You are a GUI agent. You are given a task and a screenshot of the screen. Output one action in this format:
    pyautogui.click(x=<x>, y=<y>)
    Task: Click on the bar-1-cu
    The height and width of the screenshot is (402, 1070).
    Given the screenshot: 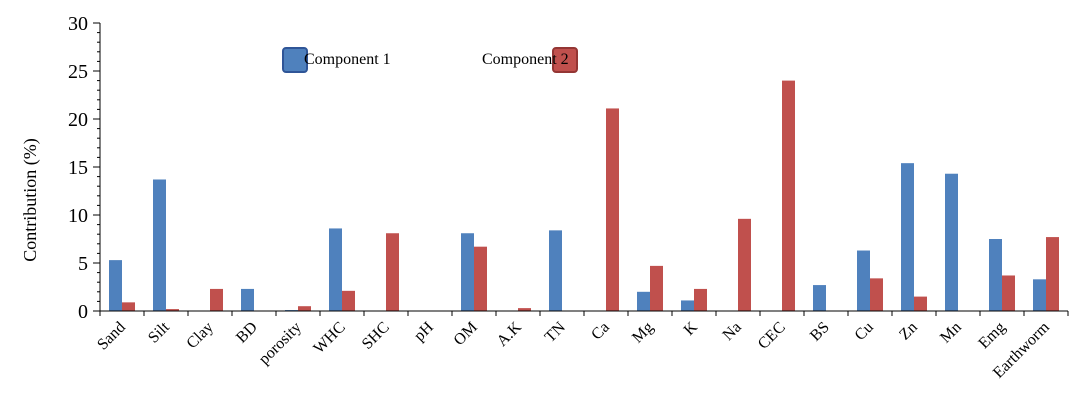 What is the action you would take?
    pyautogui.click(x=863, y=280)
    